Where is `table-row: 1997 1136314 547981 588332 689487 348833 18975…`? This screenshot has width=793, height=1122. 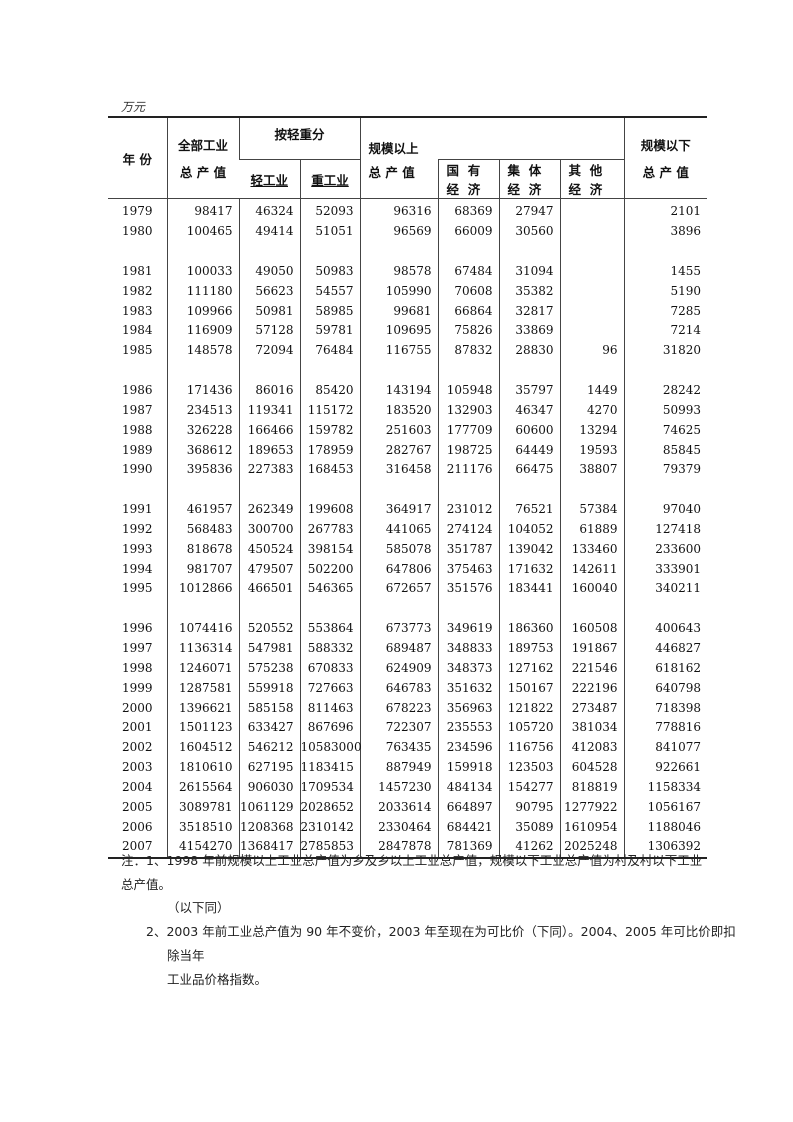
table-row: 1997 1136314 547981 588332 689487 348833 18975… is located at coordinates (408, 648).